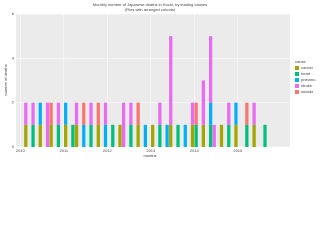 This screenshot has height=240, width=320. What do you see at coordinates (21, 150) in the screenshot?
I see `x-tick-label: 2010` at bounding box center [21, 150].